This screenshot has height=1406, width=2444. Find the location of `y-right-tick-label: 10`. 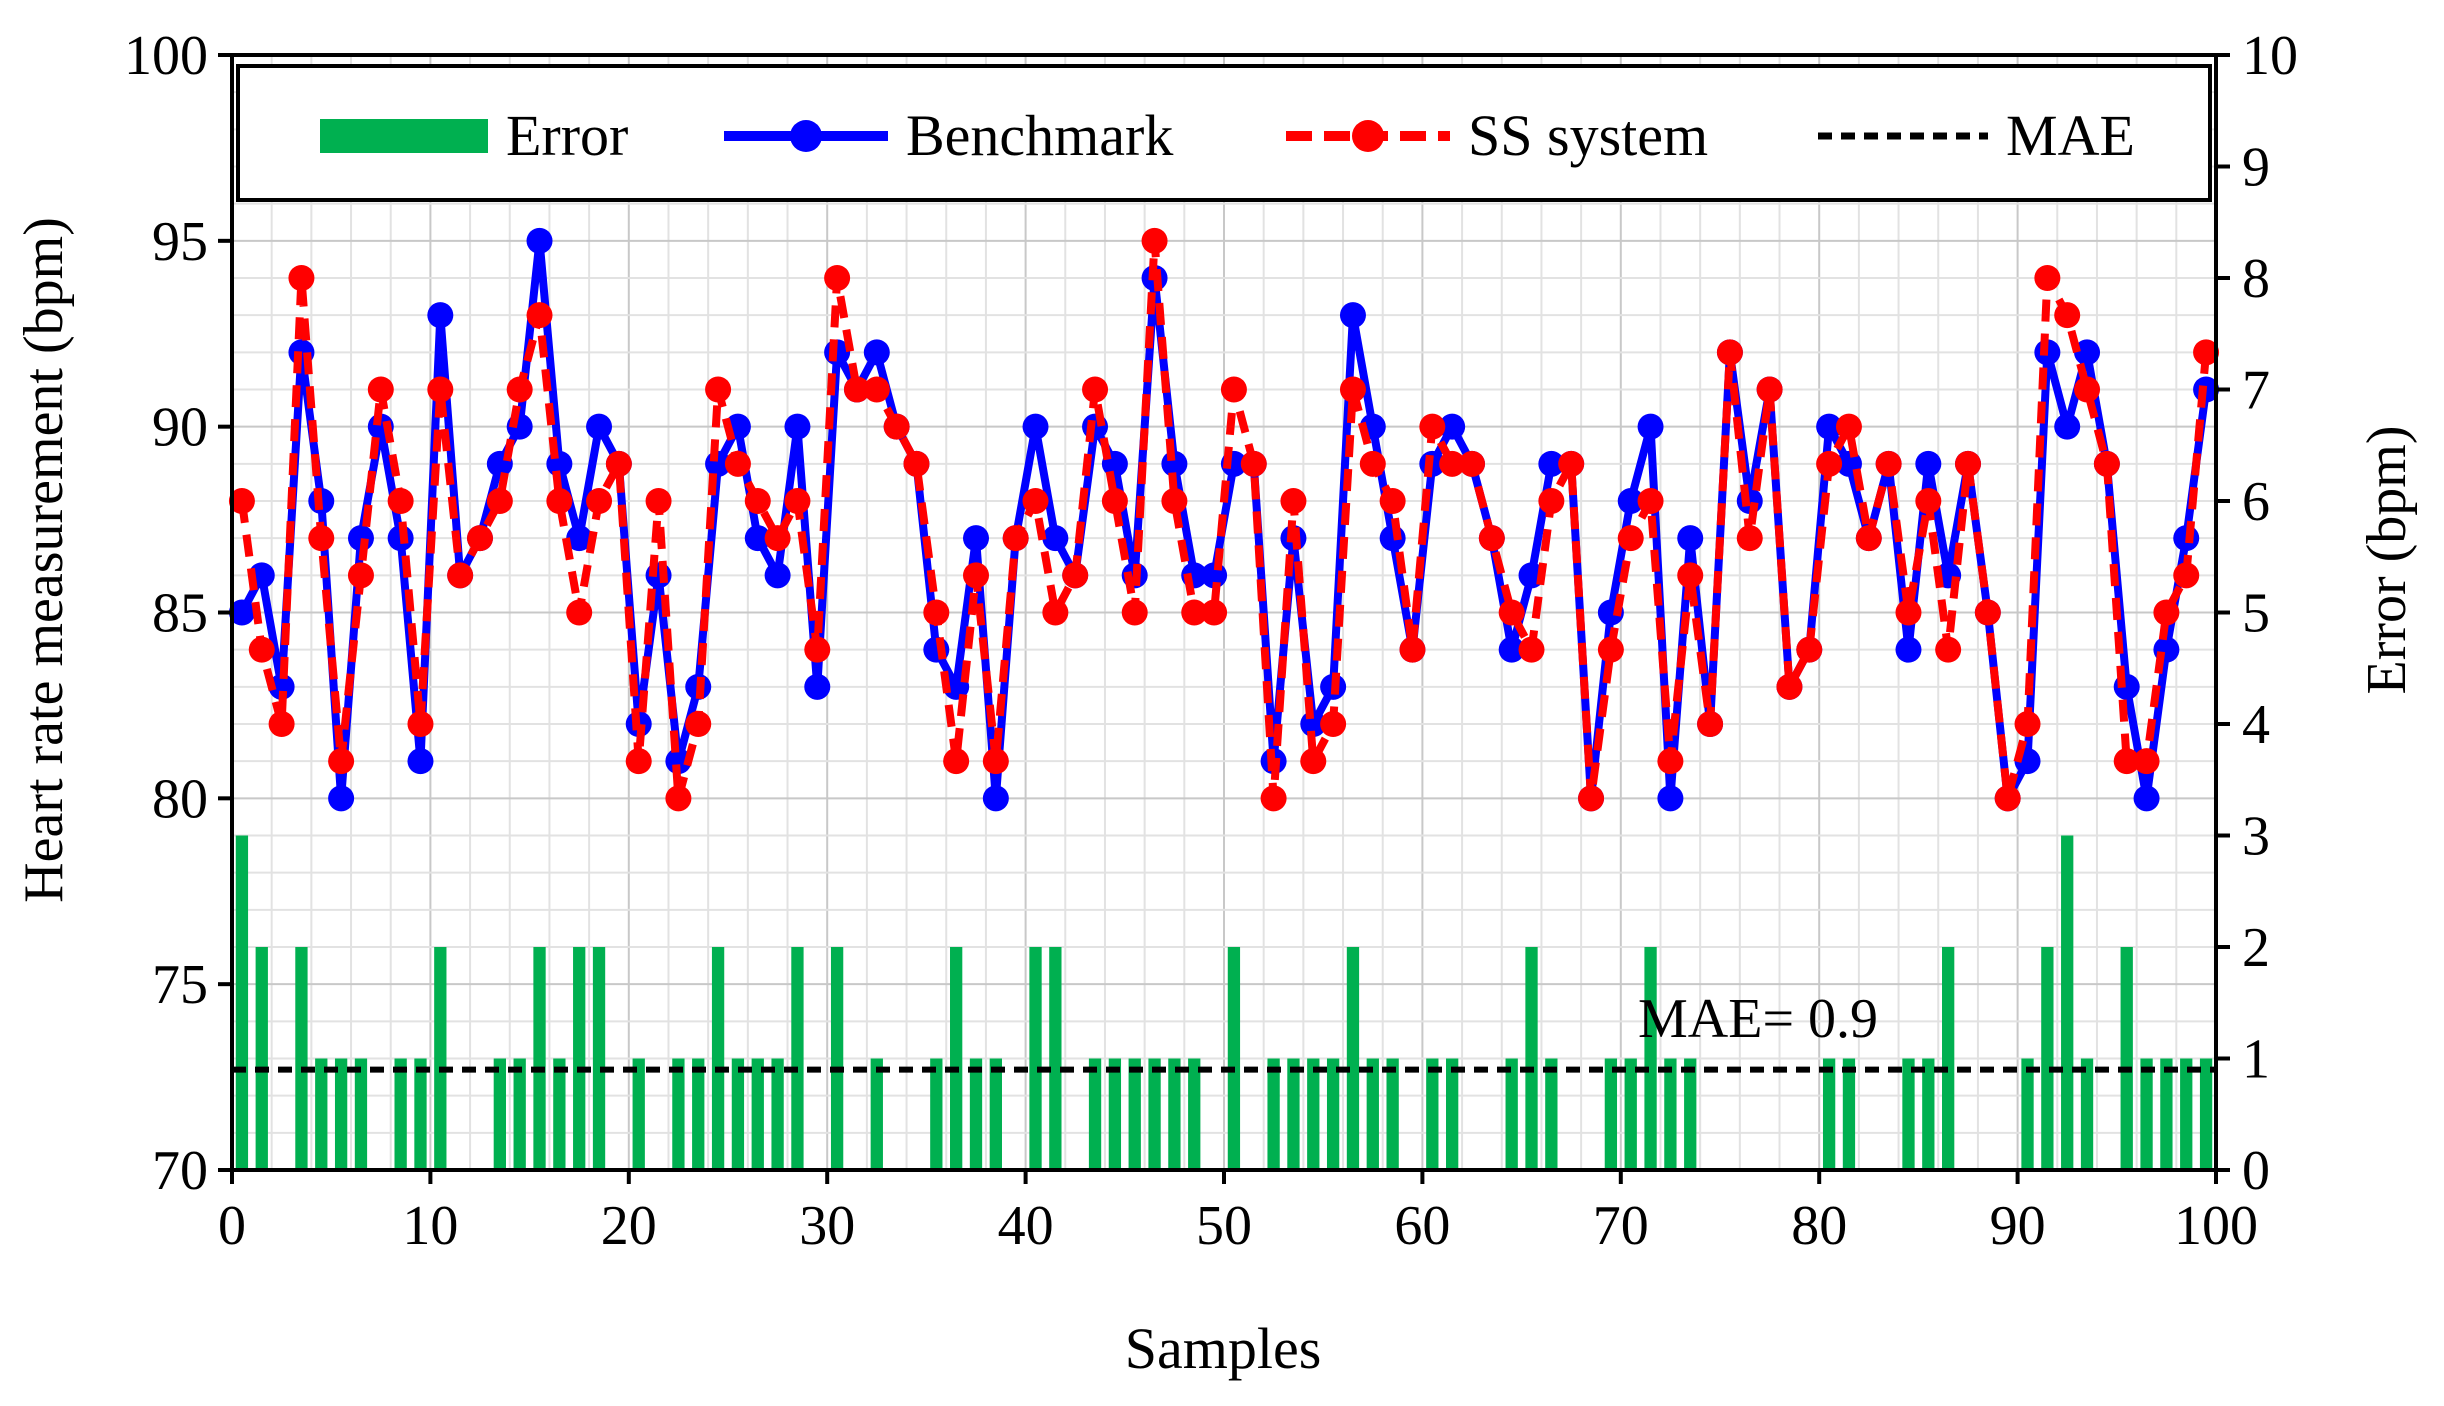

y-right-tick-label: 10 is located at coordinates (2270, 56).